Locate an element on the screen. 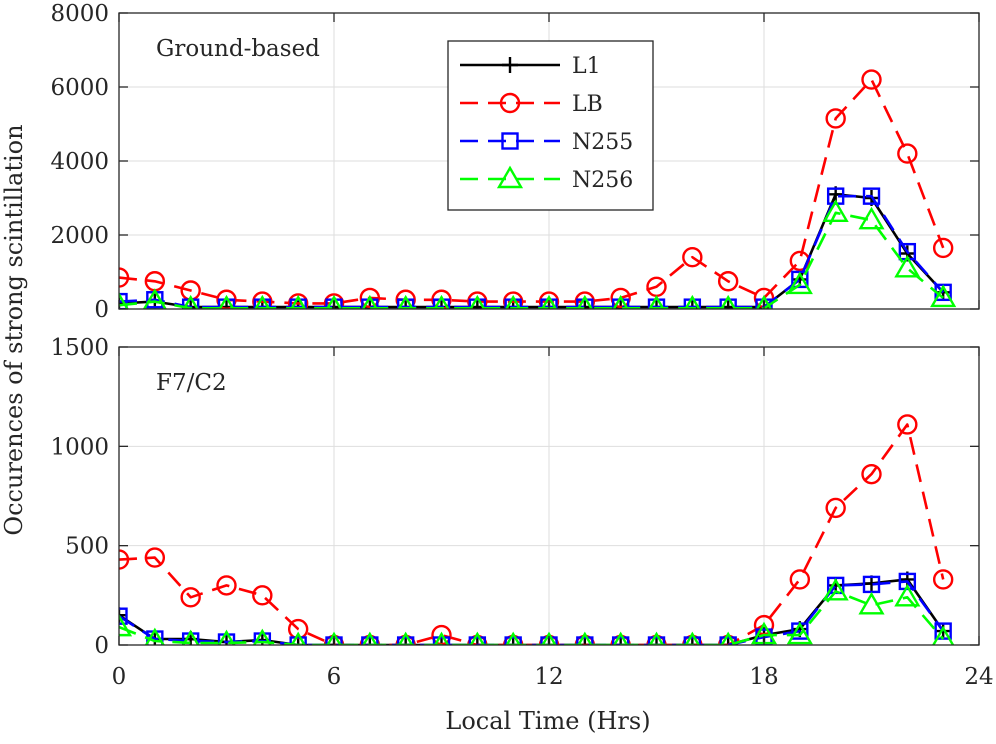 The height and width of the screenshot is (744, 996). legend-box is located at coordinates (550, 125).